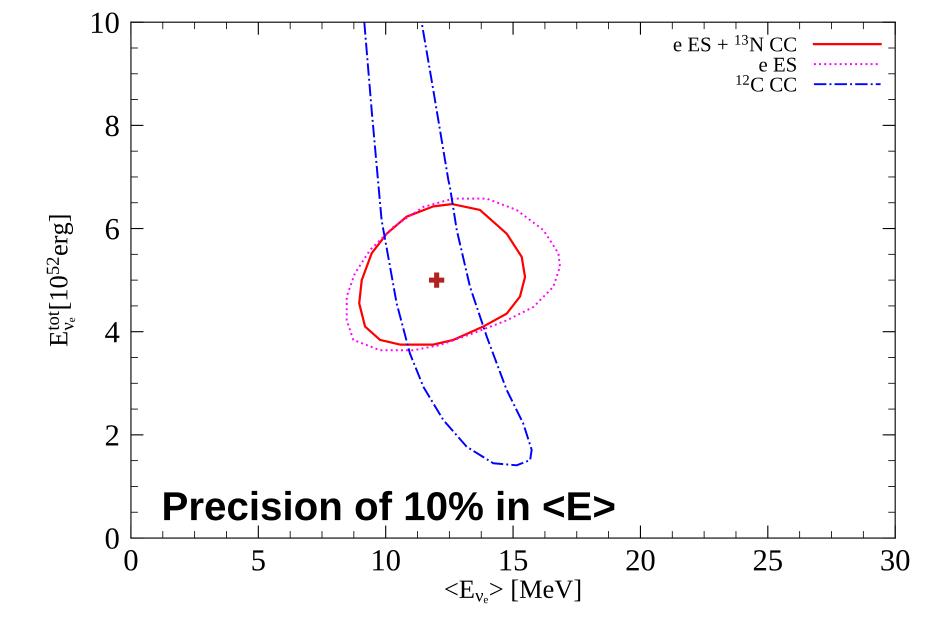 The height and width of the screenshot is (617, 932). What do you see at coordinates (61, 280) in the screenshot?
I see `y-axis-title: E$^{tot}$$_{νₑ}$[10$^{52}$erg]` at bounding box center [61, 280].